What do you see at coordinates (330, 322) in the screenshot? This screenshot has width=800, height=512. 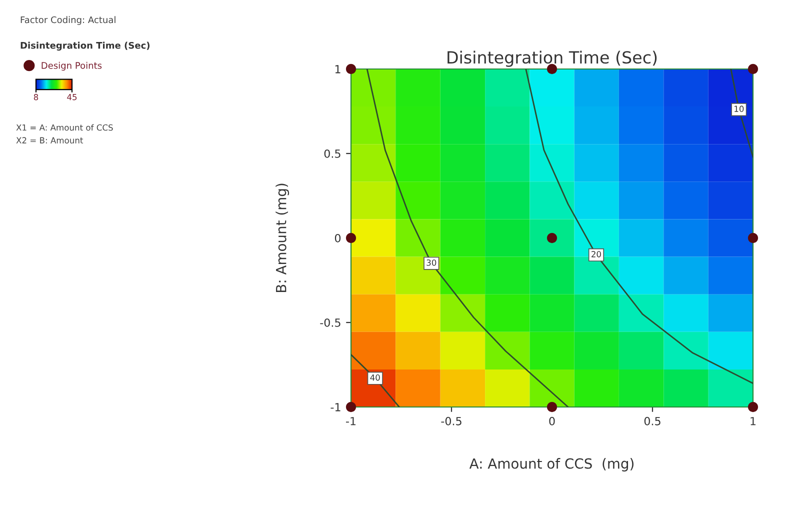 I see `y-tick-label: -0.5` at bounding box center [330, 322].